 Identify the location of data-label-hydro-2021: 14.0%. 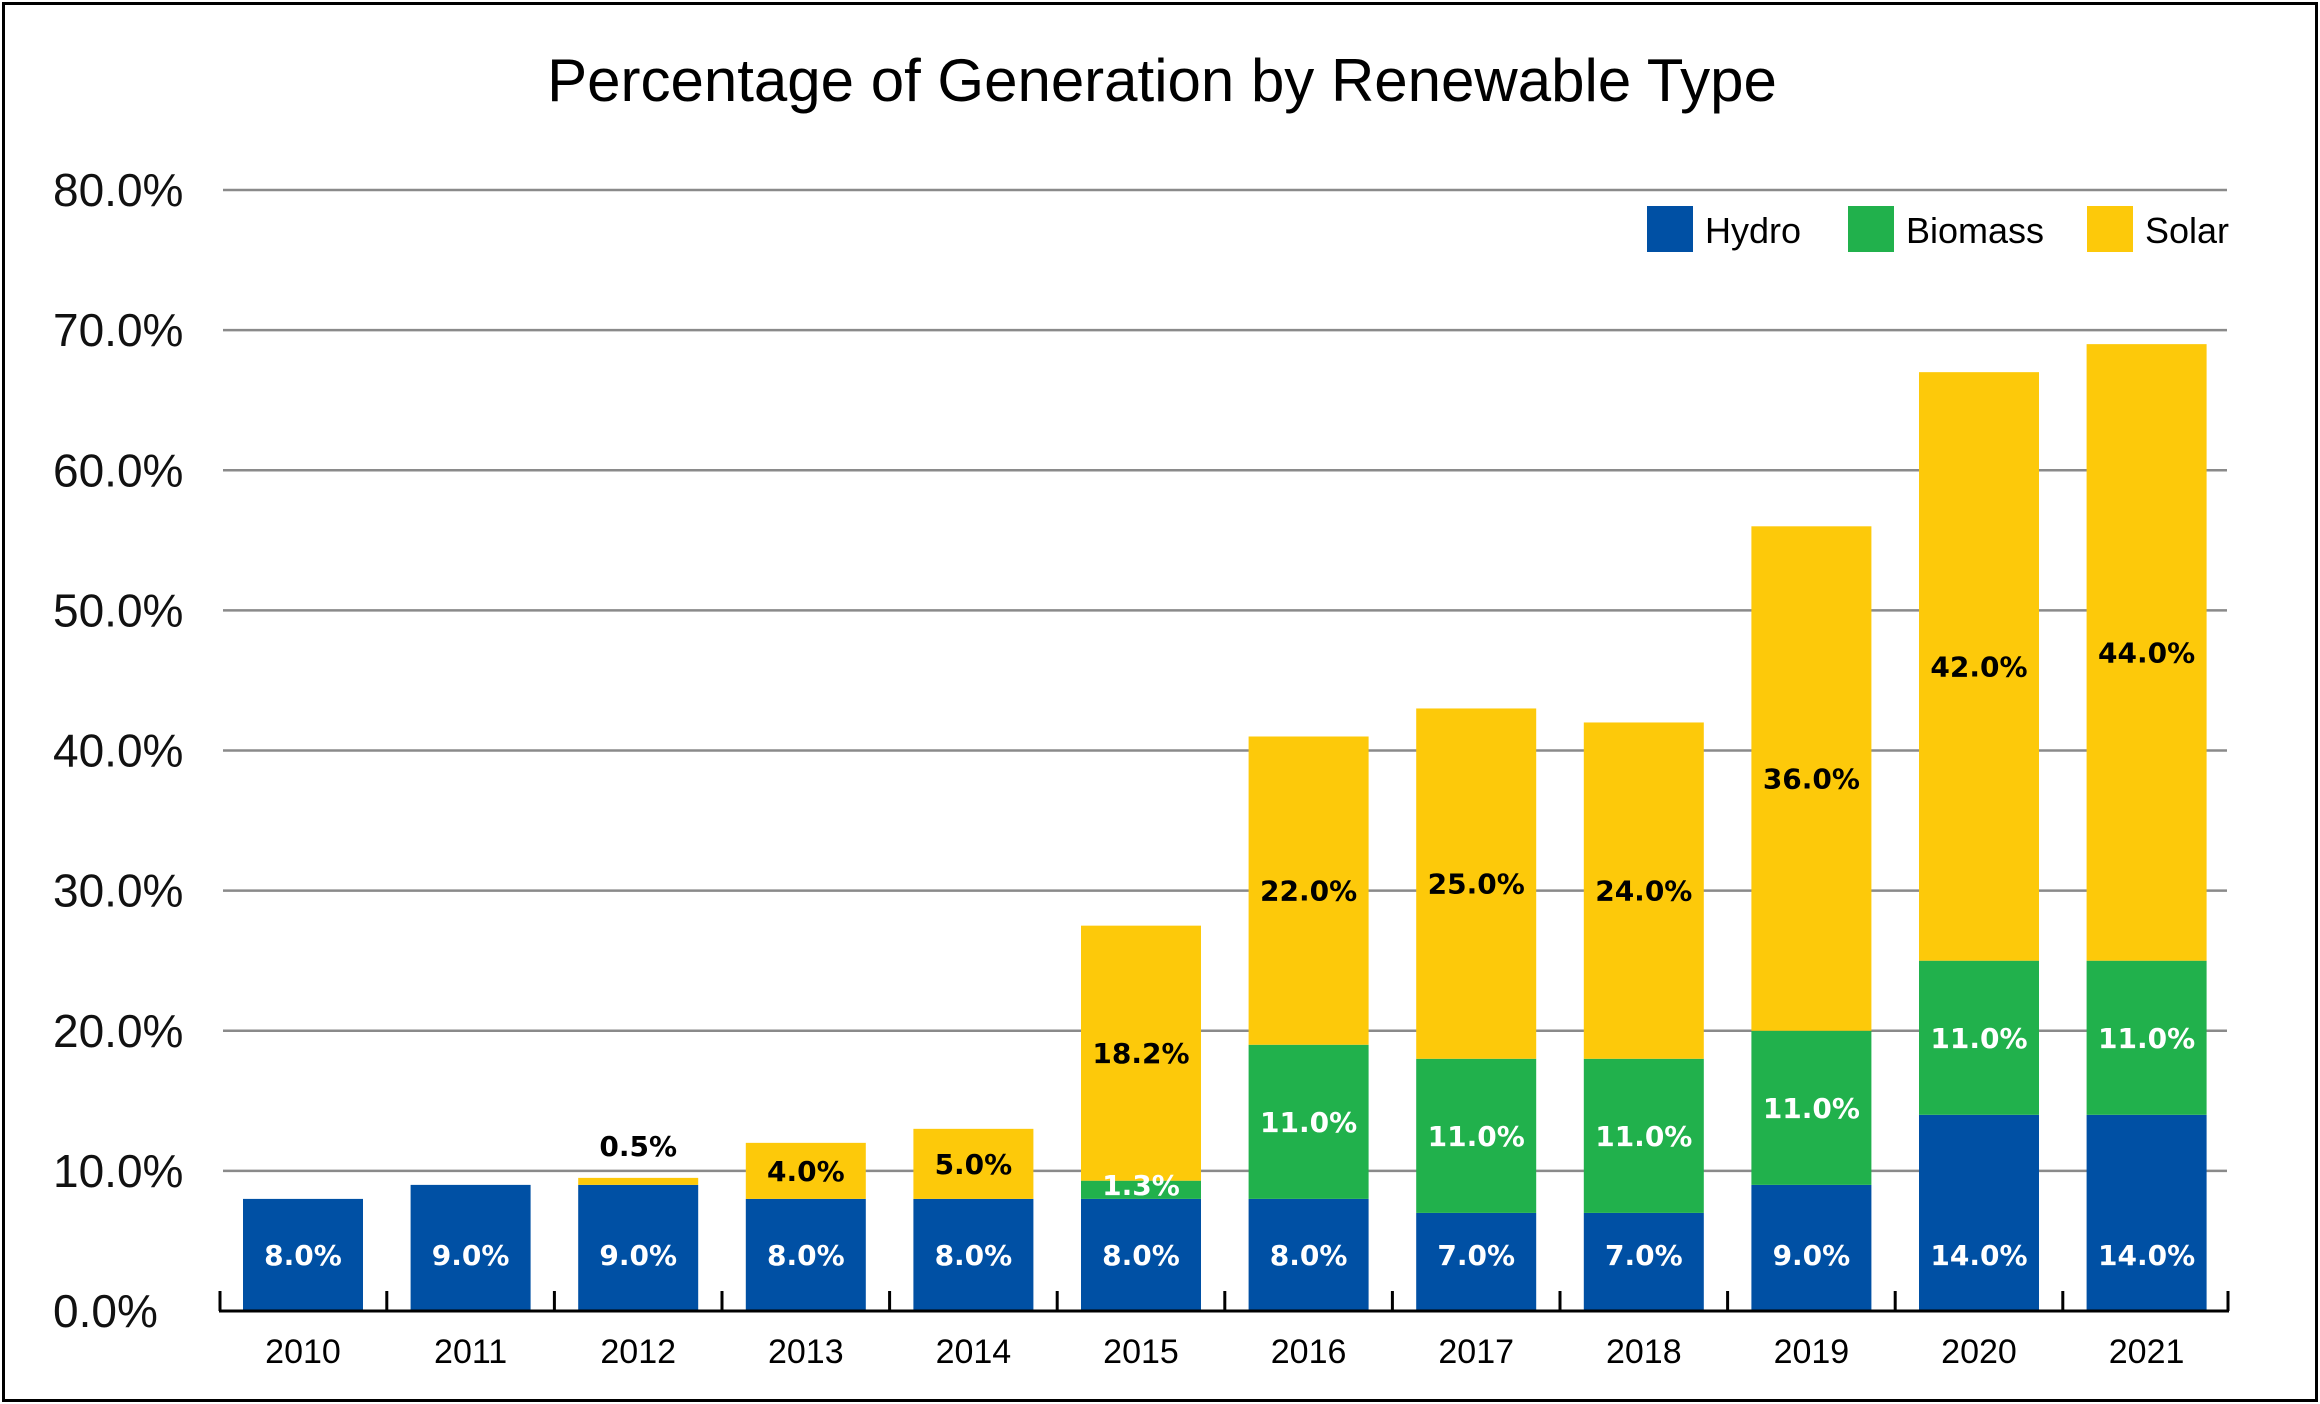
(2146, 1255).